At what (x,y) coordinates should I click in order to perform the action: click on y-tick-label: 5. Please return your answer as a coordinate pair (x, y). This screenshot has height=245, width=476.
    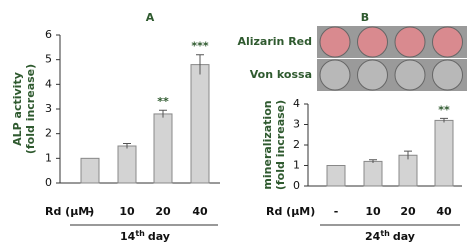
    Looking at the image, I should click on (48, 59).